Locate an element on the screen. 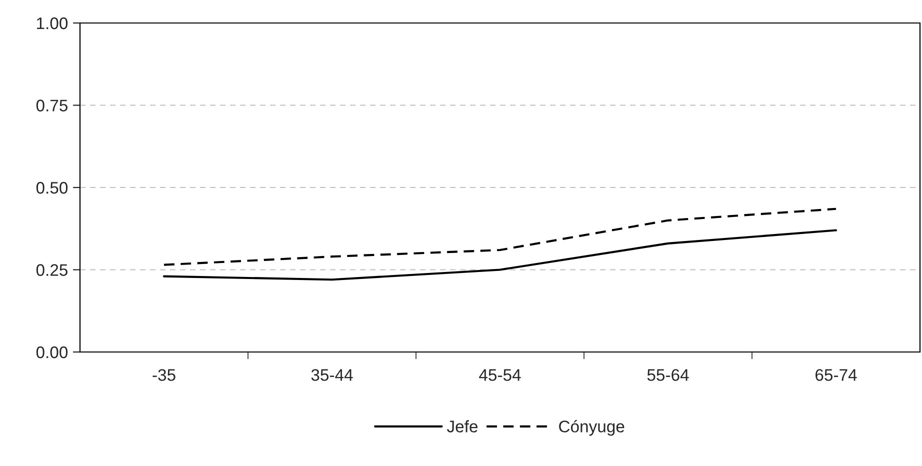 This screenshot has width=922, height=466. x-tick-label: 55-64 is located at coordinates (668, 375).